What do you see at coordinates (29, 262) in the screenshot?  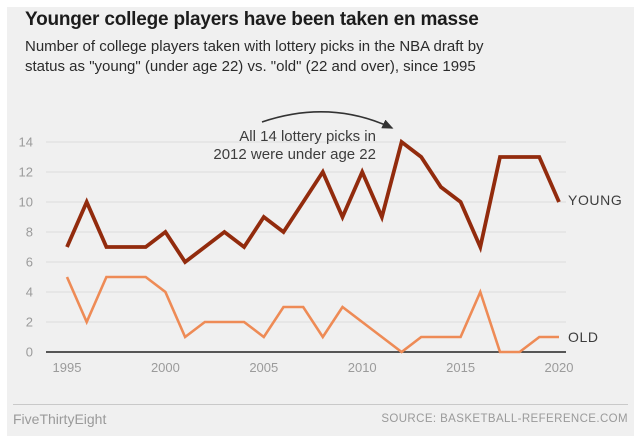 I see `y-tick-label-6: 6` at bounding box center [29, 262].